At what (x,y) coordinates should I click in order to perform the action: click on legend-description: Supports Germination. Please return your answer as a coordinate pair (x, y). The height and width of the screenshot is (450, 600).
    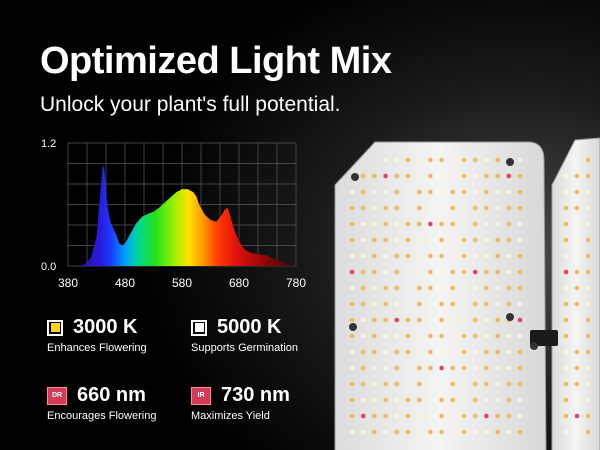
    Looking at the image, I should click on (244, 348).